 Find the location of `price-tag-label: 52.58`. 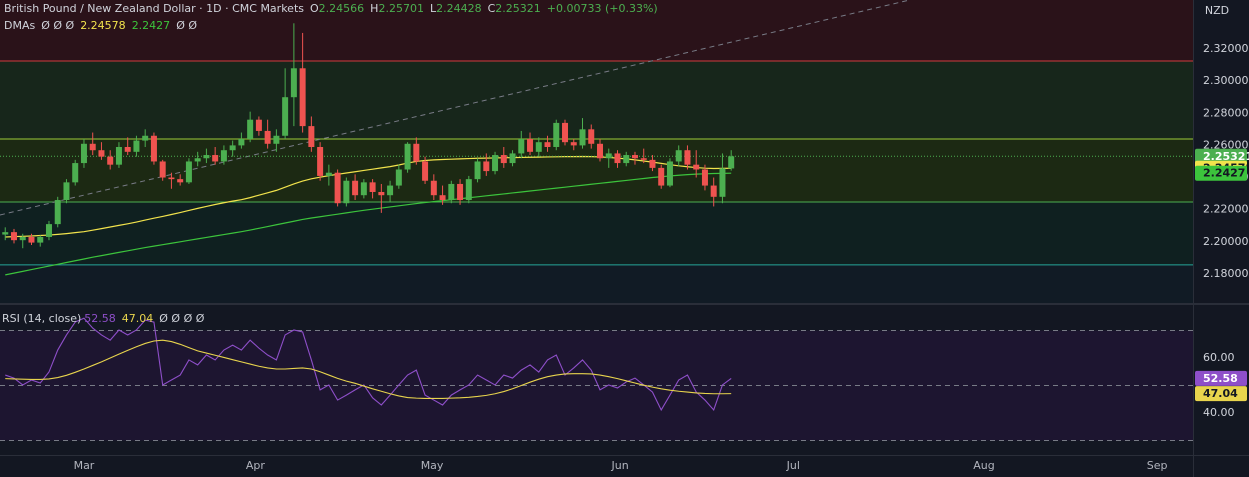

price-tag-label: 52.58 is located at coordinates (1220, 378).